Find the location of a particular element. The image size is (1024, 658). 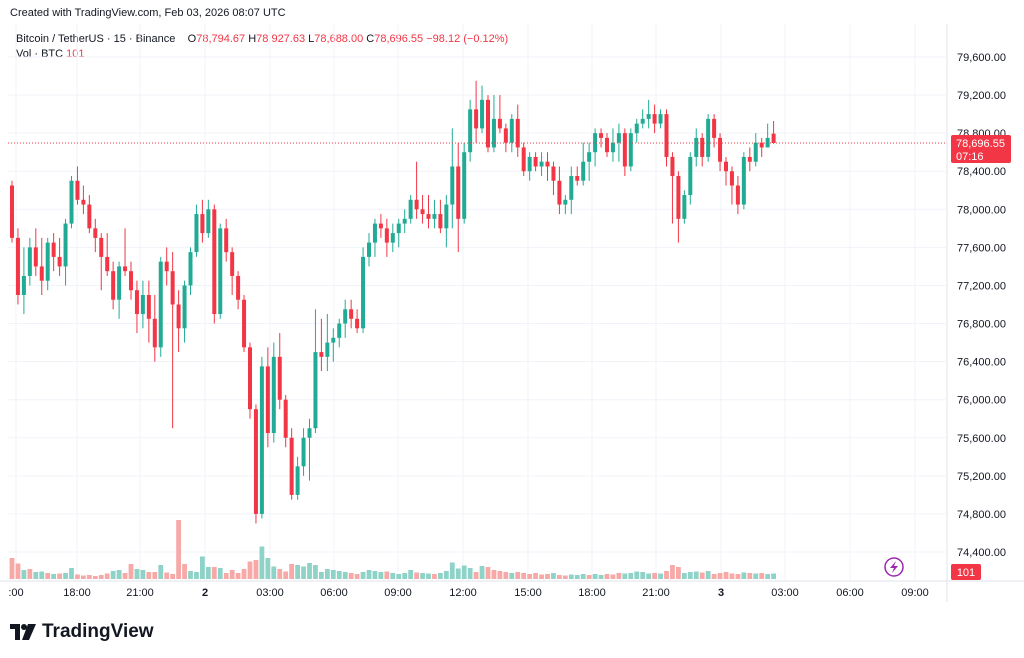

last-price-label: 78,696.55 is located at coordinates (980, 144).